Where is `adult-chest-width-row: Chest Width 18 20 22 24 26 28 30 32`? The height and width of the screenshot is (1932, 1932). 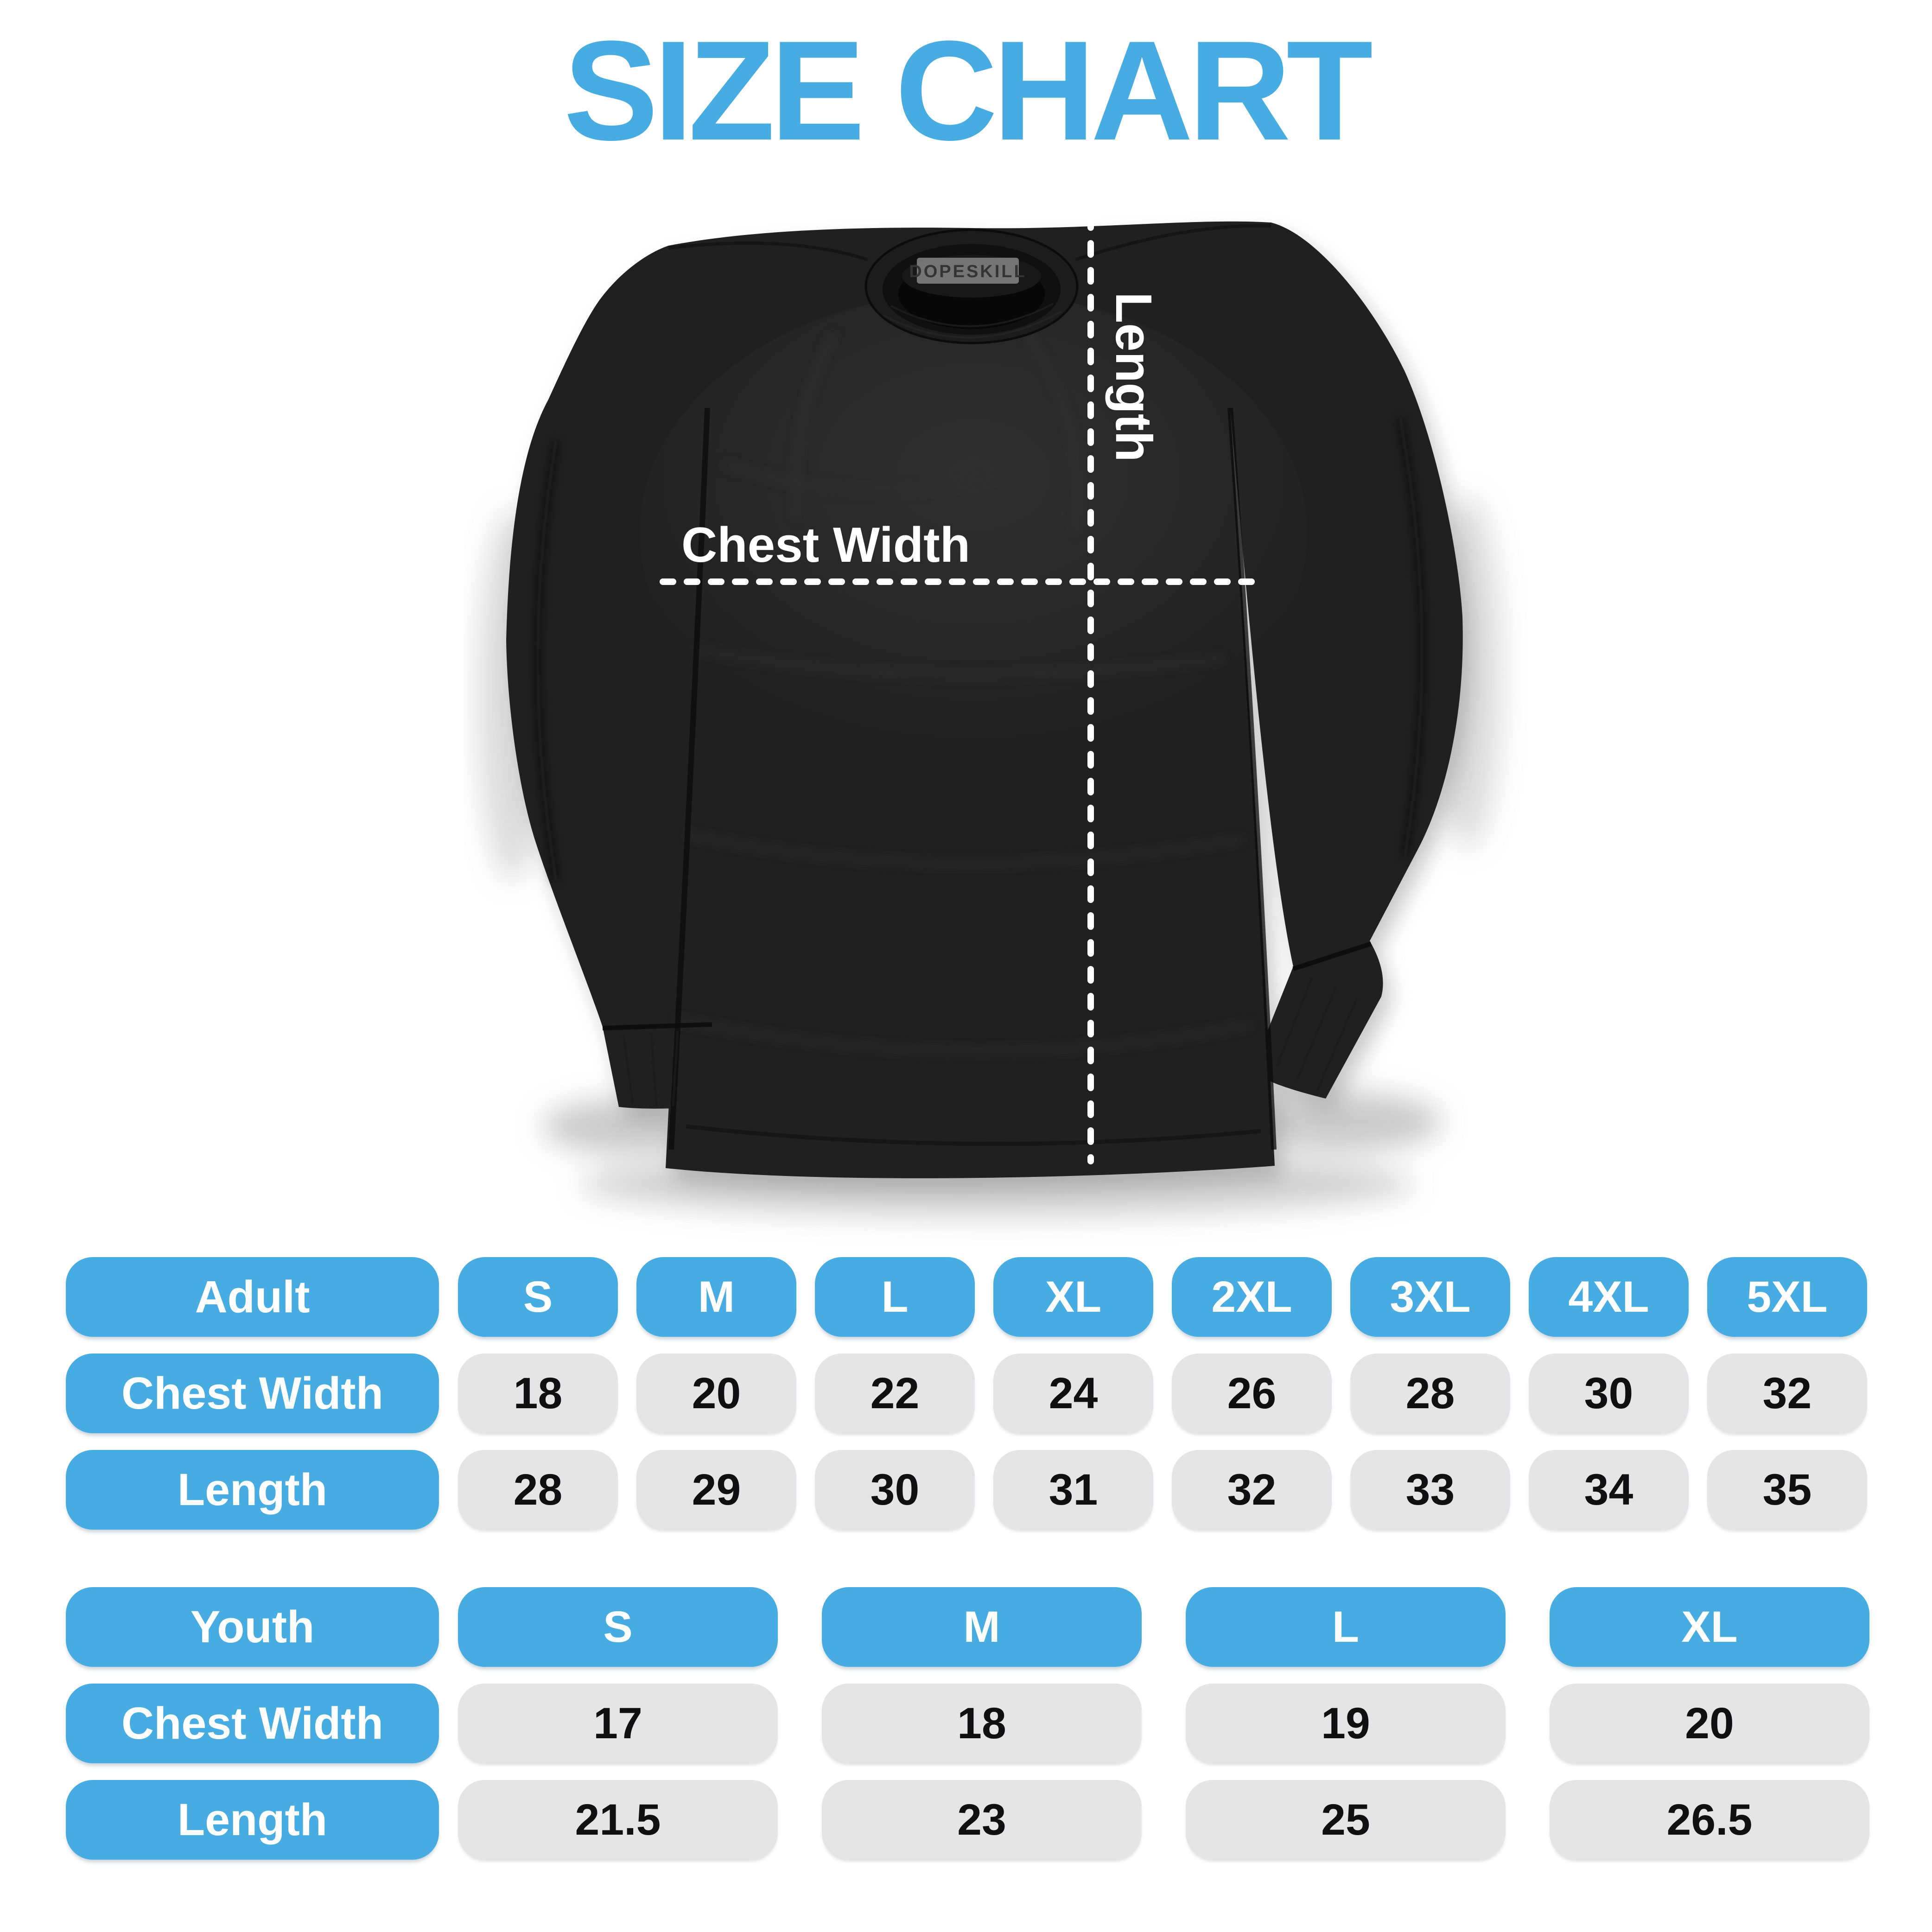 adult-chest-width-row: Chest Width 18 20 22 24 26 28 30 32 is located at coordinates (966, 1393).